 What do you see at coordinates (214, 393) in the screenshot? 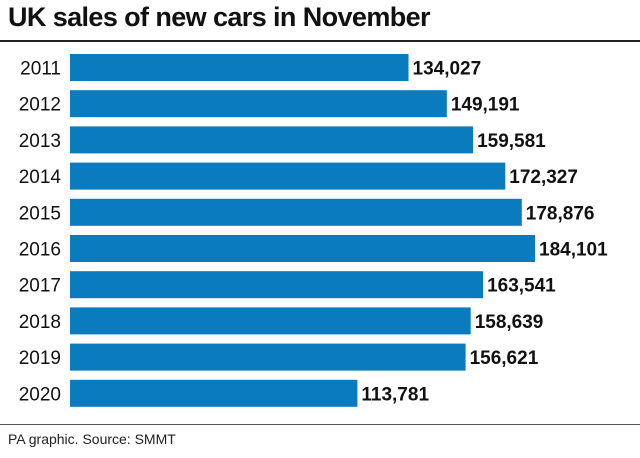
I see `bar-2020` at bounding box center [214, 393].